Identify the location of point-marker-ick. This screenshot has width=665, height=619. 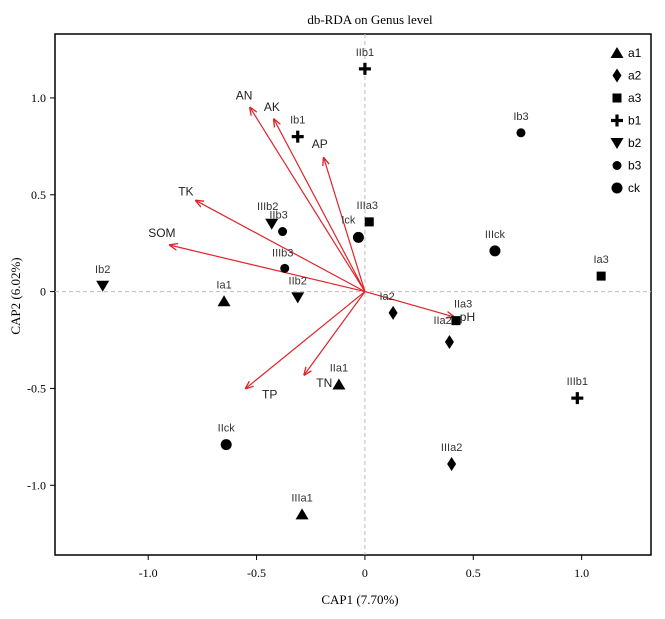
(358, 237).